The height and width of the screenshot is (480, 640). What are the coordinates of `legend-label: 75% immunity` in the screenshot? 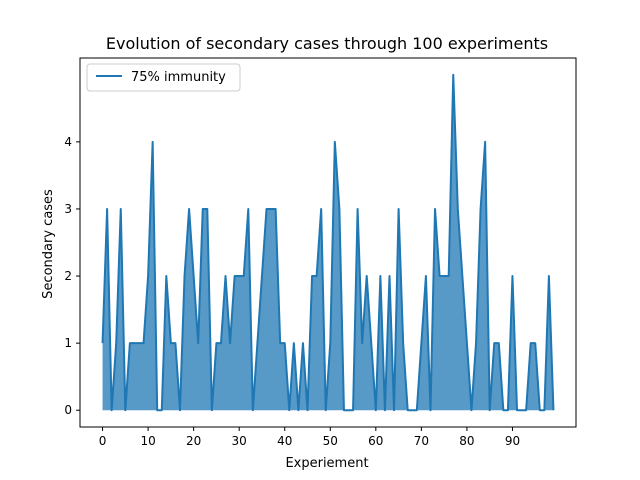 It's located at (178, 77).